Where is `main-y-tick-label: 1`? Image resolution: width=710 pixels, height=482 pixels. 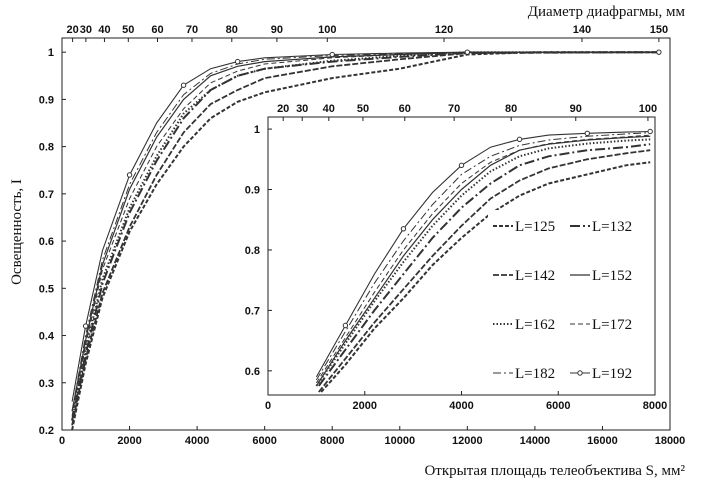
main-y-tick-label: 1 is located at coordinates (51, 53).